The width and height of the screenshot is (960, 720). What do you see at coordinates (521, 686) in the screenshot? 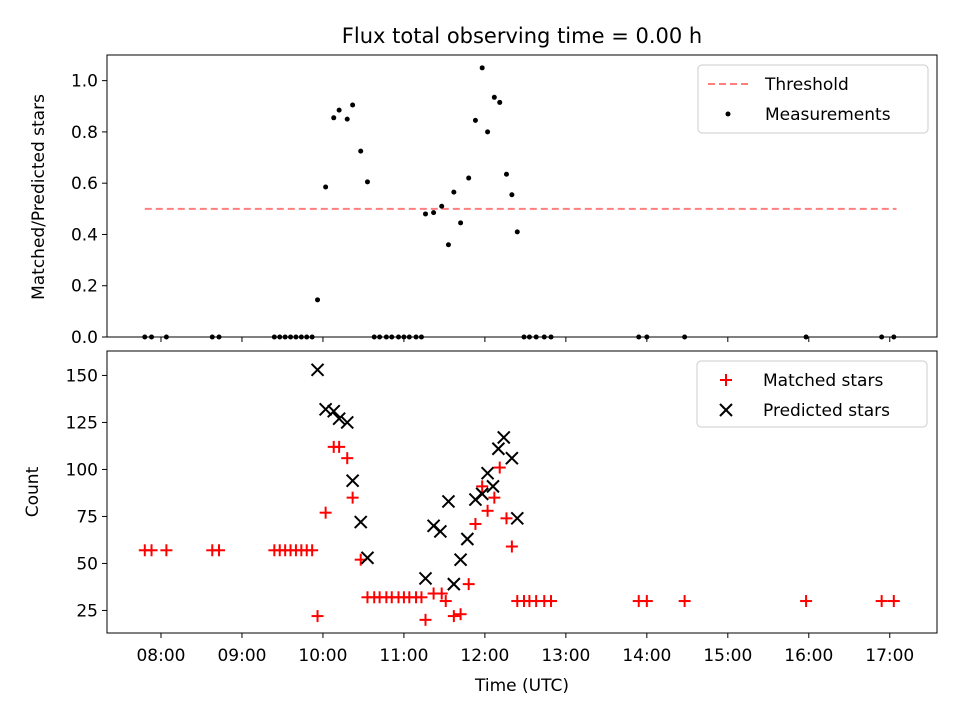
I see `x-axis-label: Time (UTC)` at bounding box center [521, 686].